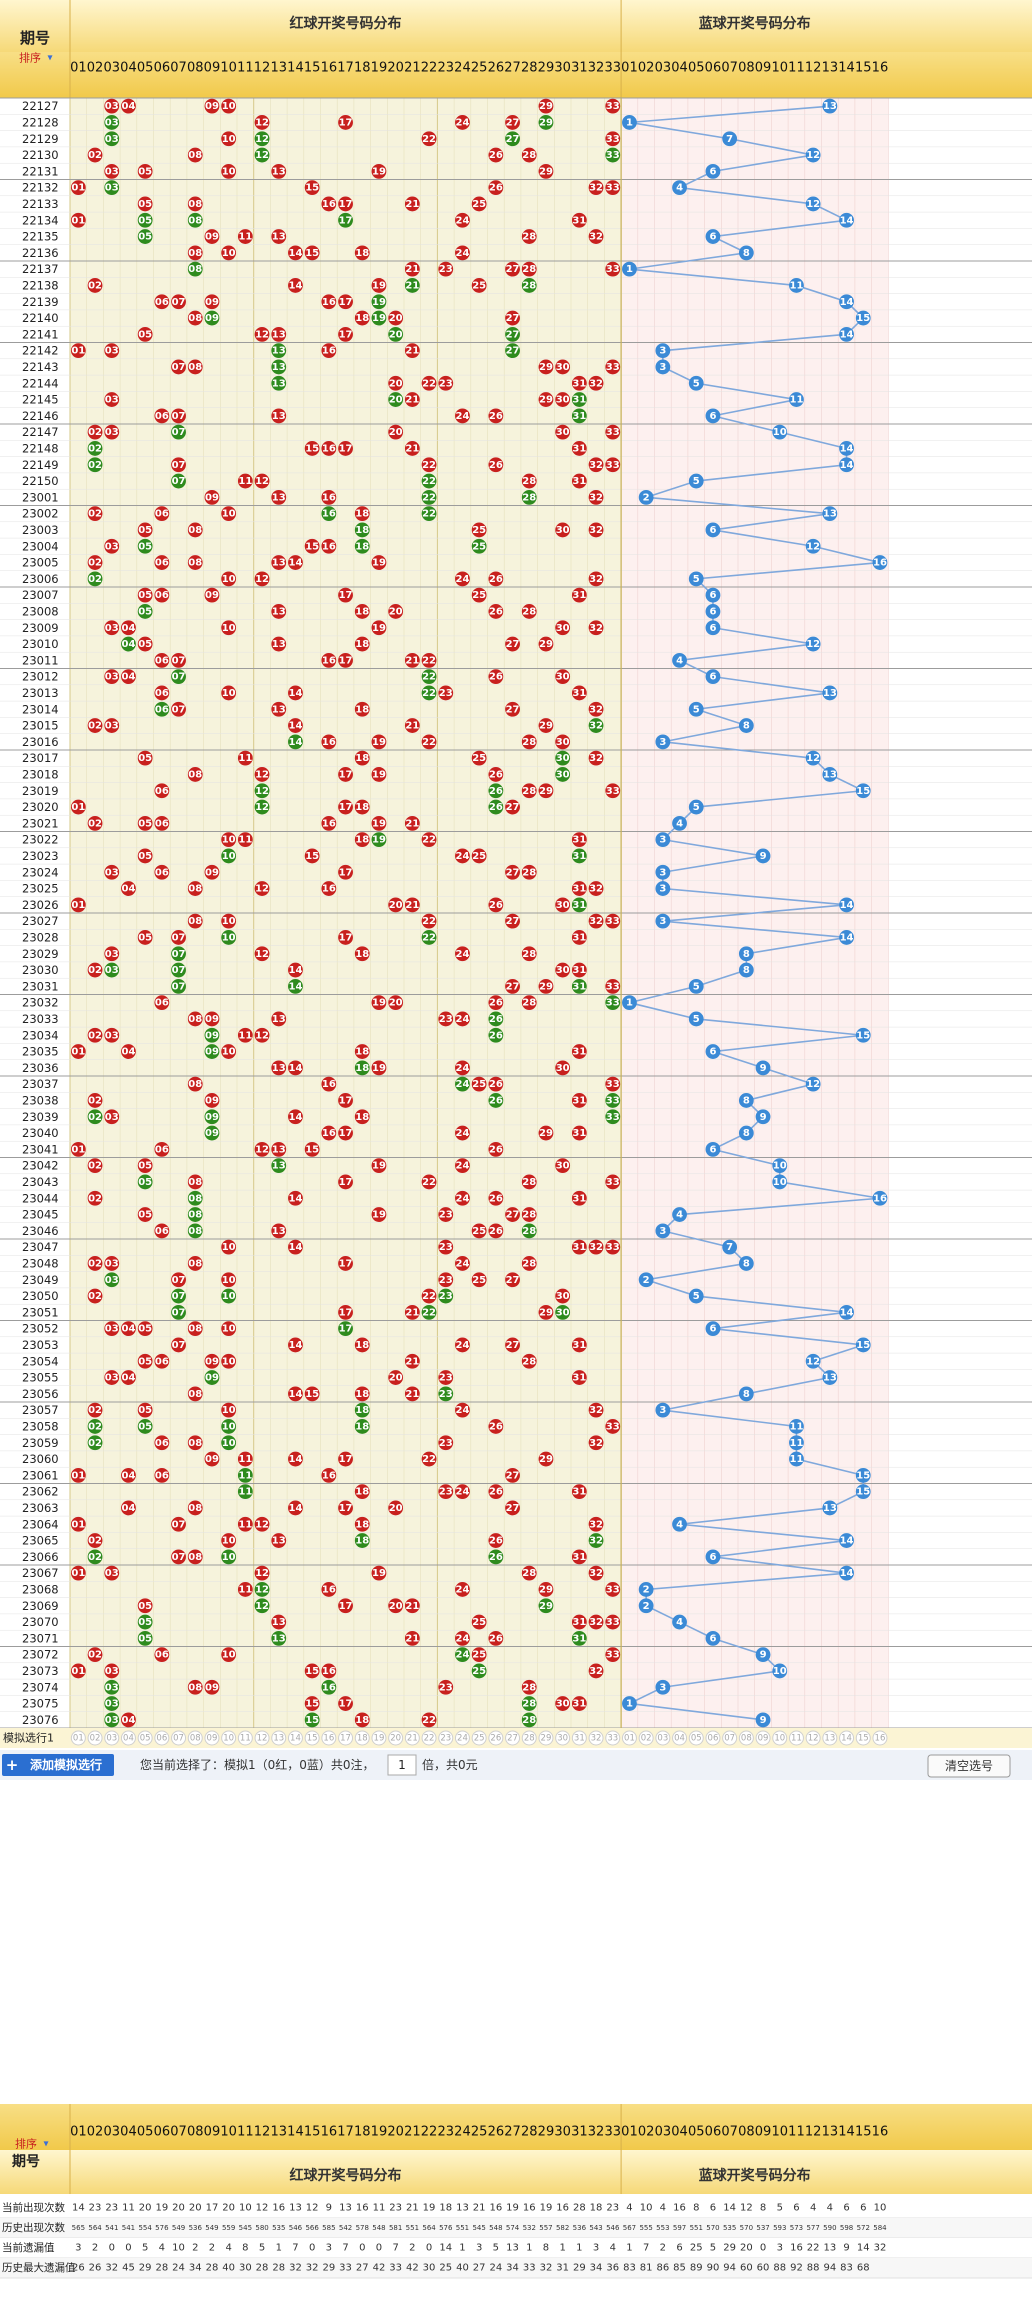  I want to click on sim-blue-select-number: 15, so click(863, 1739).